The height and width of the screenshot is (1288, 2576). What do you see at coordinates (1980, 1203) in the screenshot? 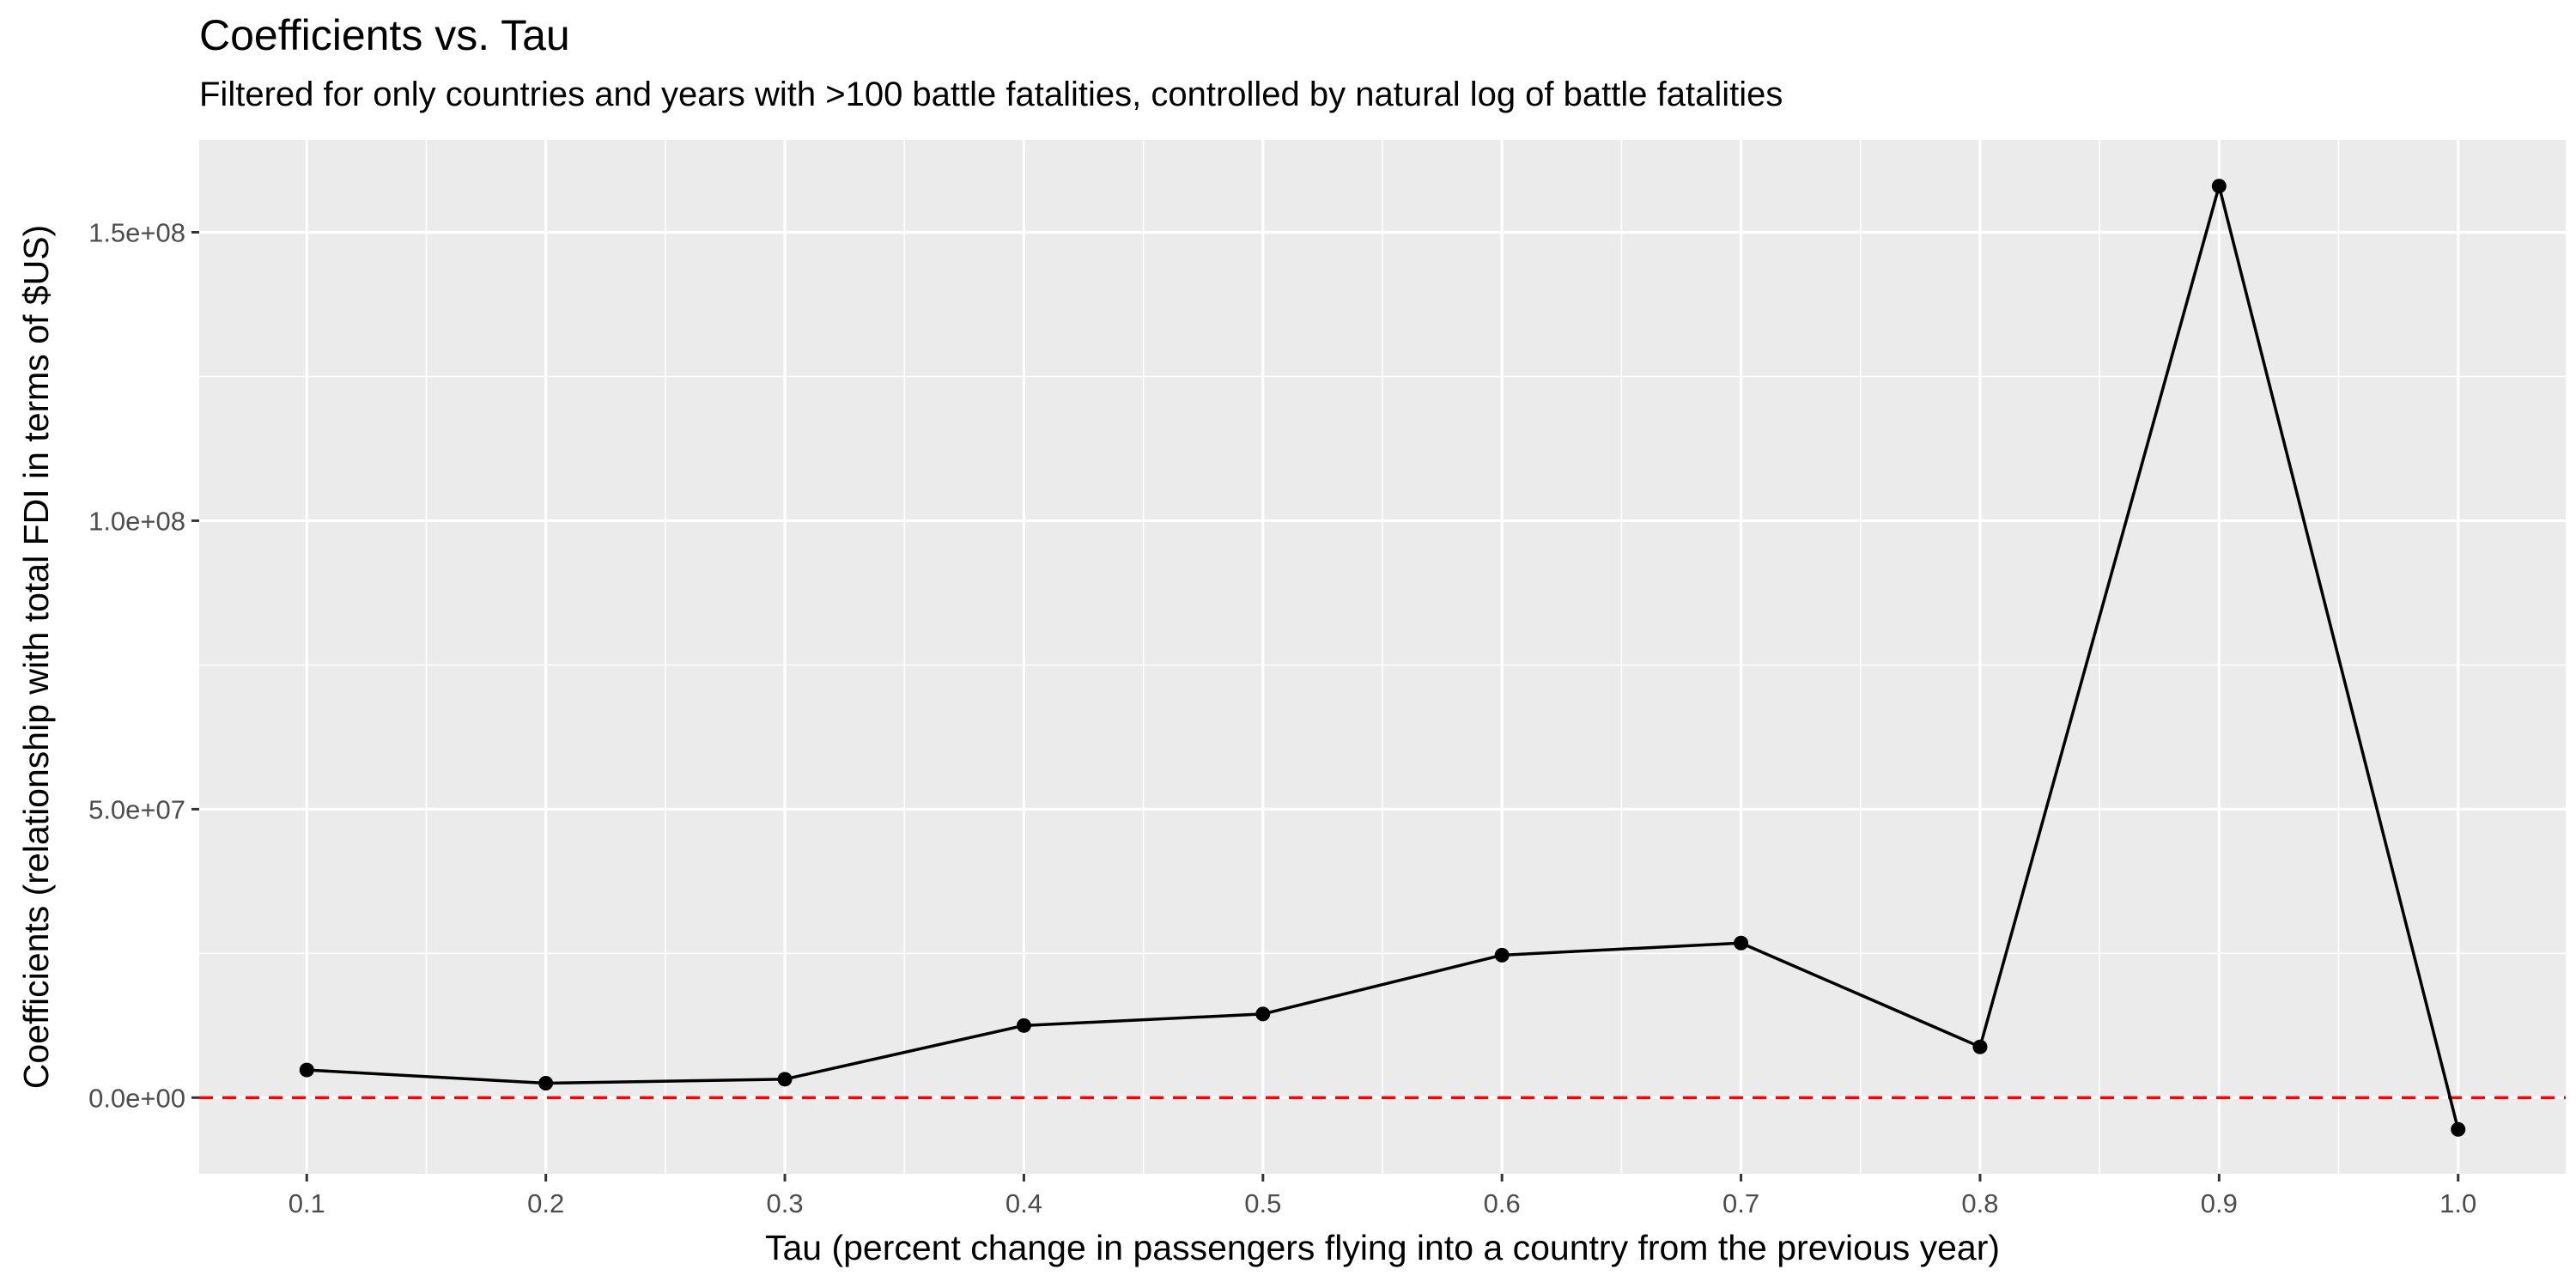
I see `x-tick-label: 0.8` at bounding box center [1980, 1203].